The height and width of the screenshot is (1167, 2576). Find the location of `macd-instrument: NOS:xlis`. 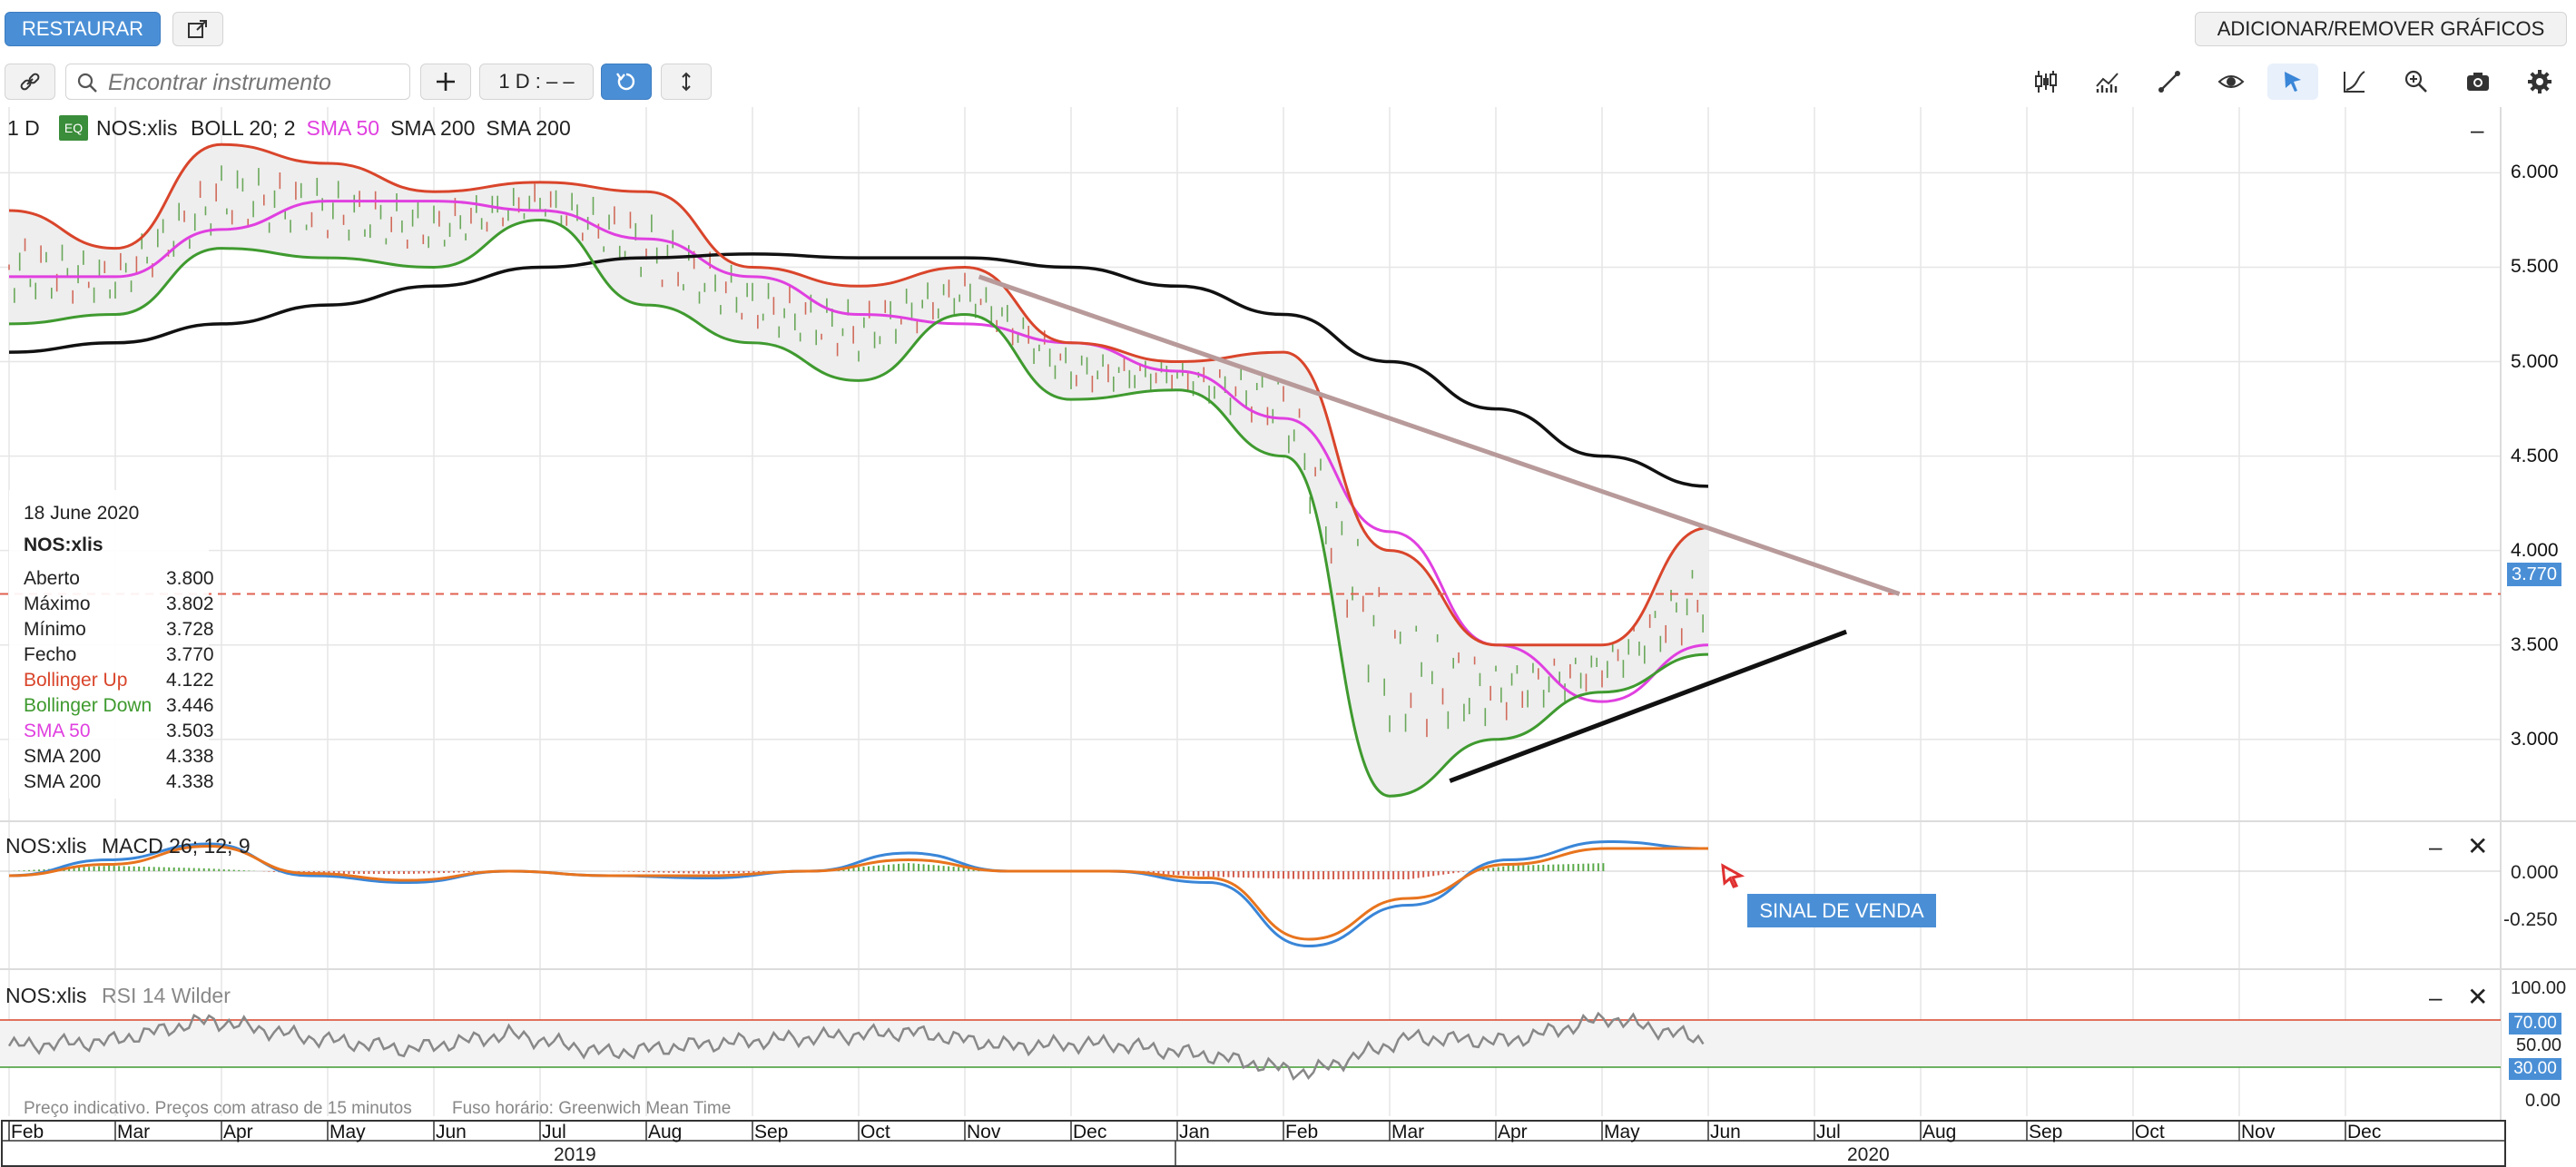

macd-instrument: NOS:xlis is located at coordinates (46, 846).